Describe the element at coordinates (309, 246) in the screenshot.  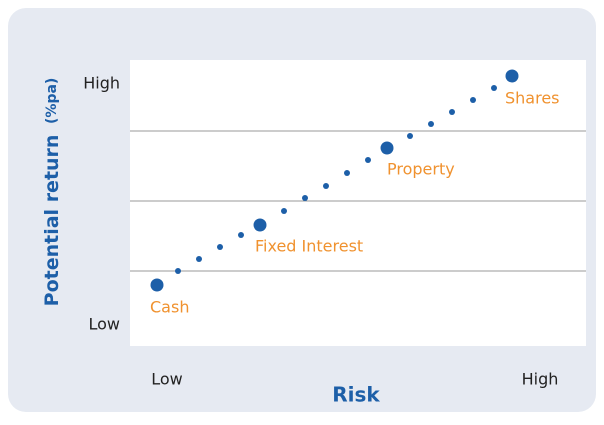
I see `point-label: Fixed Interest` at that location.